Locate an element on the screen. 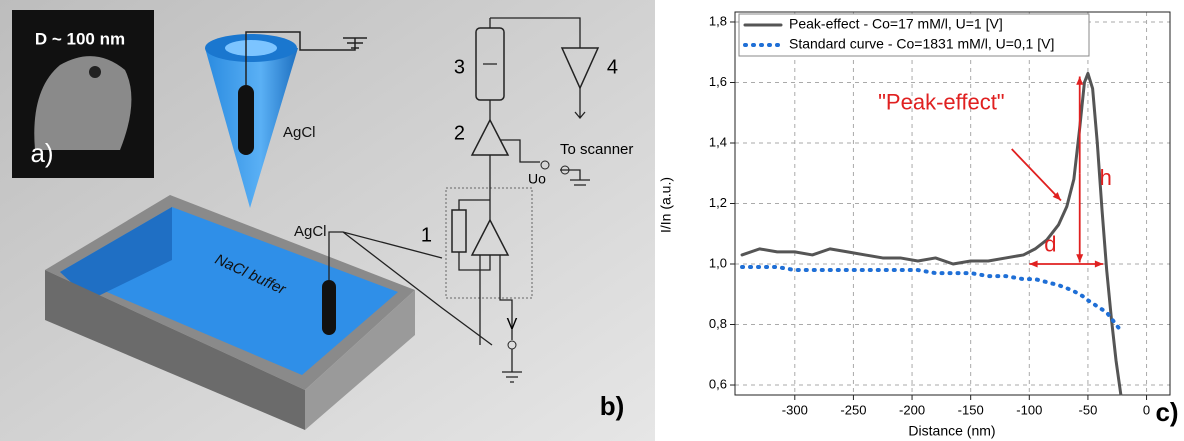 Image resolution: width=1184 pixels, height=441 pixels. annotation: h is located at coordinates (1106, 177).